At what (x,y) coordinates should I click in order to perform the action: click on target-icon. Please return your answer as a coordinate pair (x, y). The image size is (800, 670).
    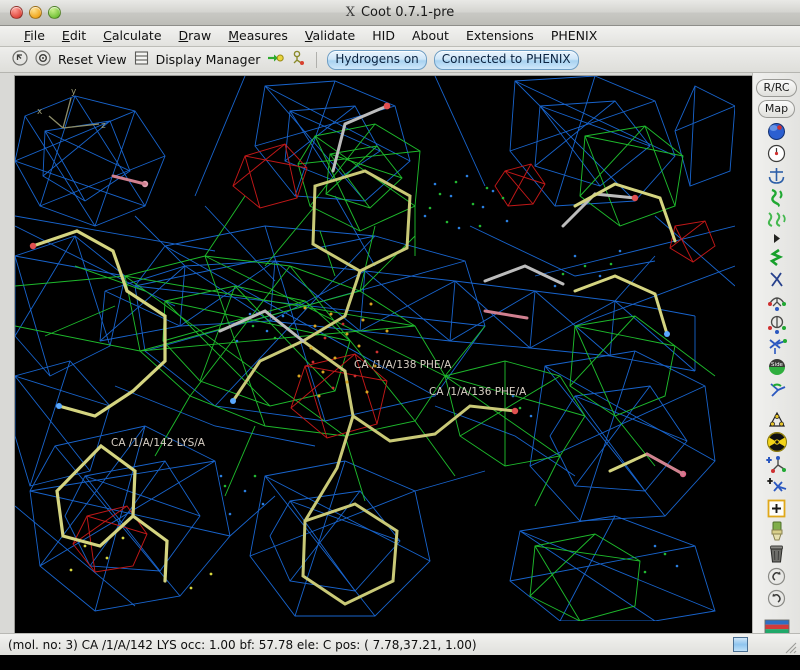
    Looking at the image, I should click on (43, 59).